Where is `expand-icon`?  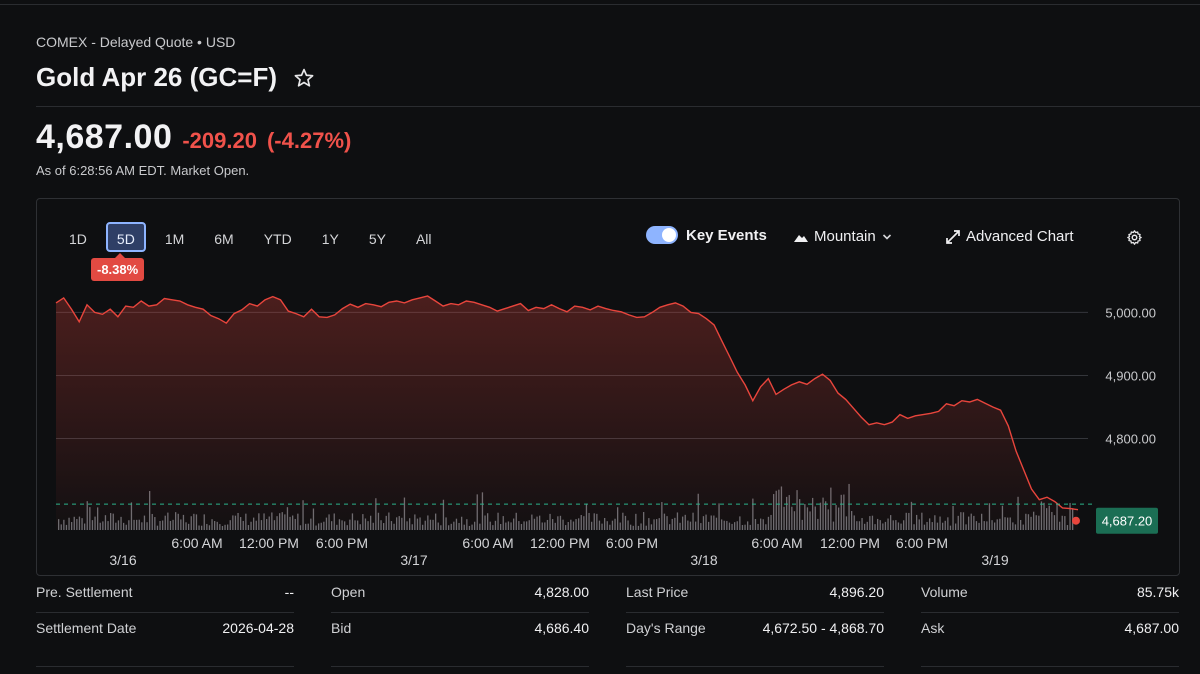 expand-icon is located at coordinates (953, 236).